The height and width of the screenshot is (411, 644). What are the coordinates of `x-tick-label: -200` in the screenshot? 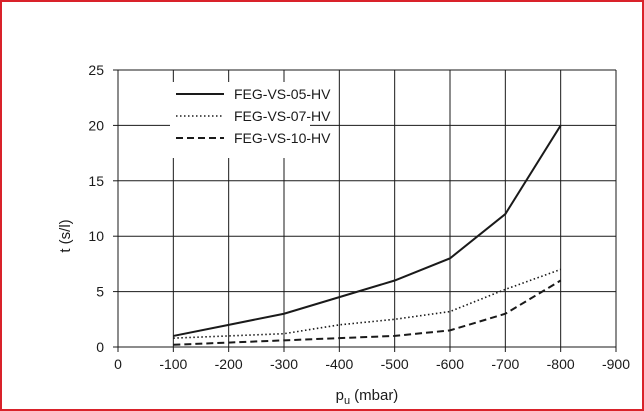 It's located at (229, 364).